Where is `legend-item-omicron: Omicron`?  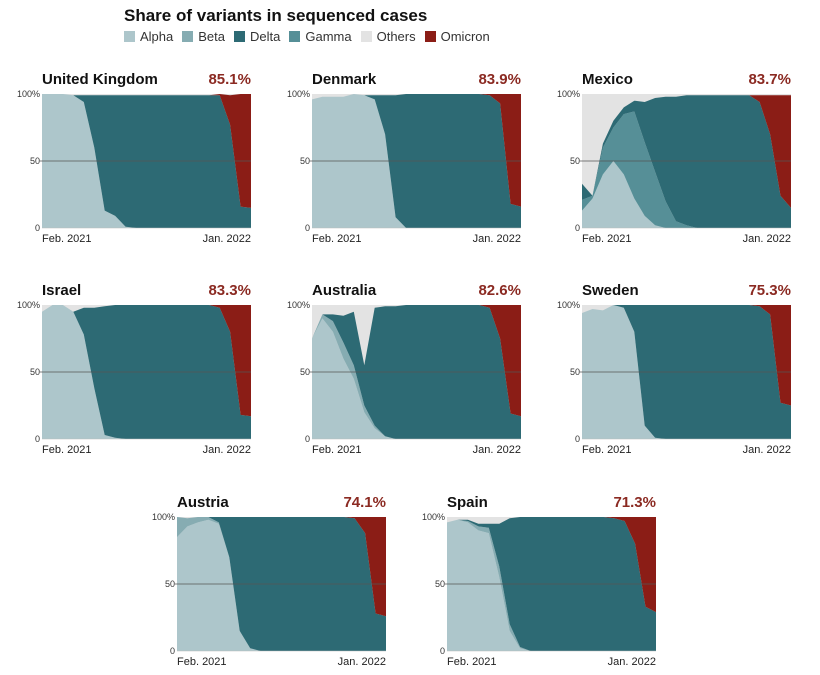 legend-item-omicron: Omicron is located at coordinates (457, 36).